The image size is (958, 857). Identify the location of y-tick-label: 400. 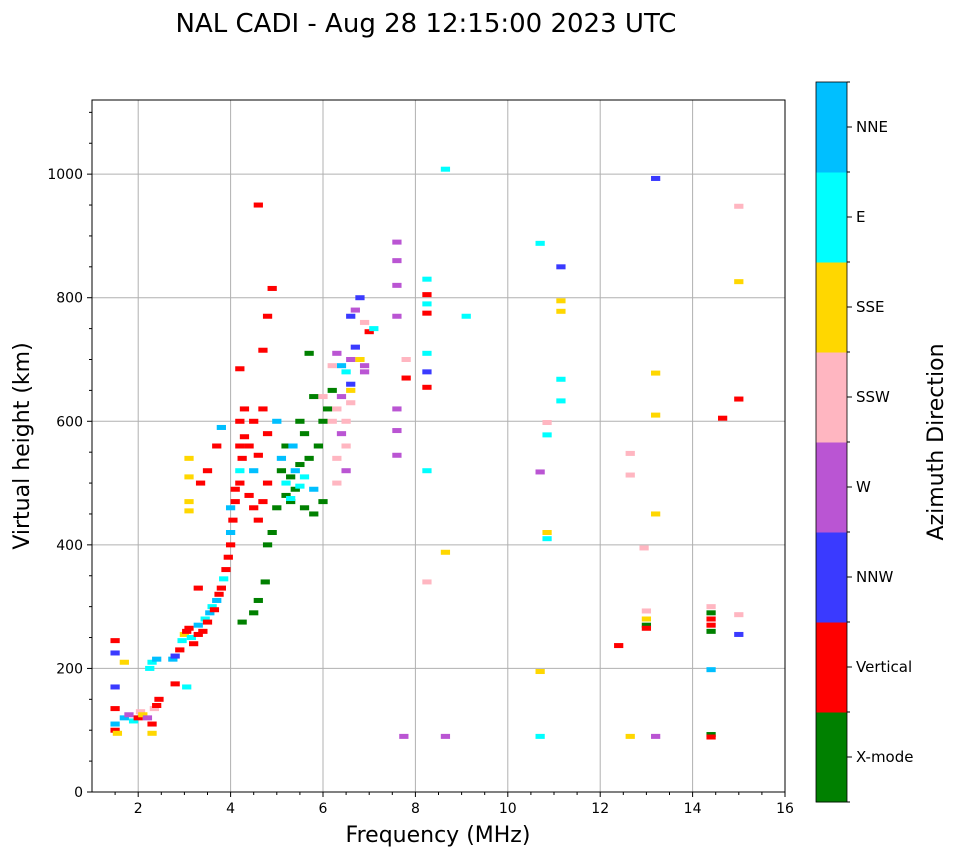
(69, 546).